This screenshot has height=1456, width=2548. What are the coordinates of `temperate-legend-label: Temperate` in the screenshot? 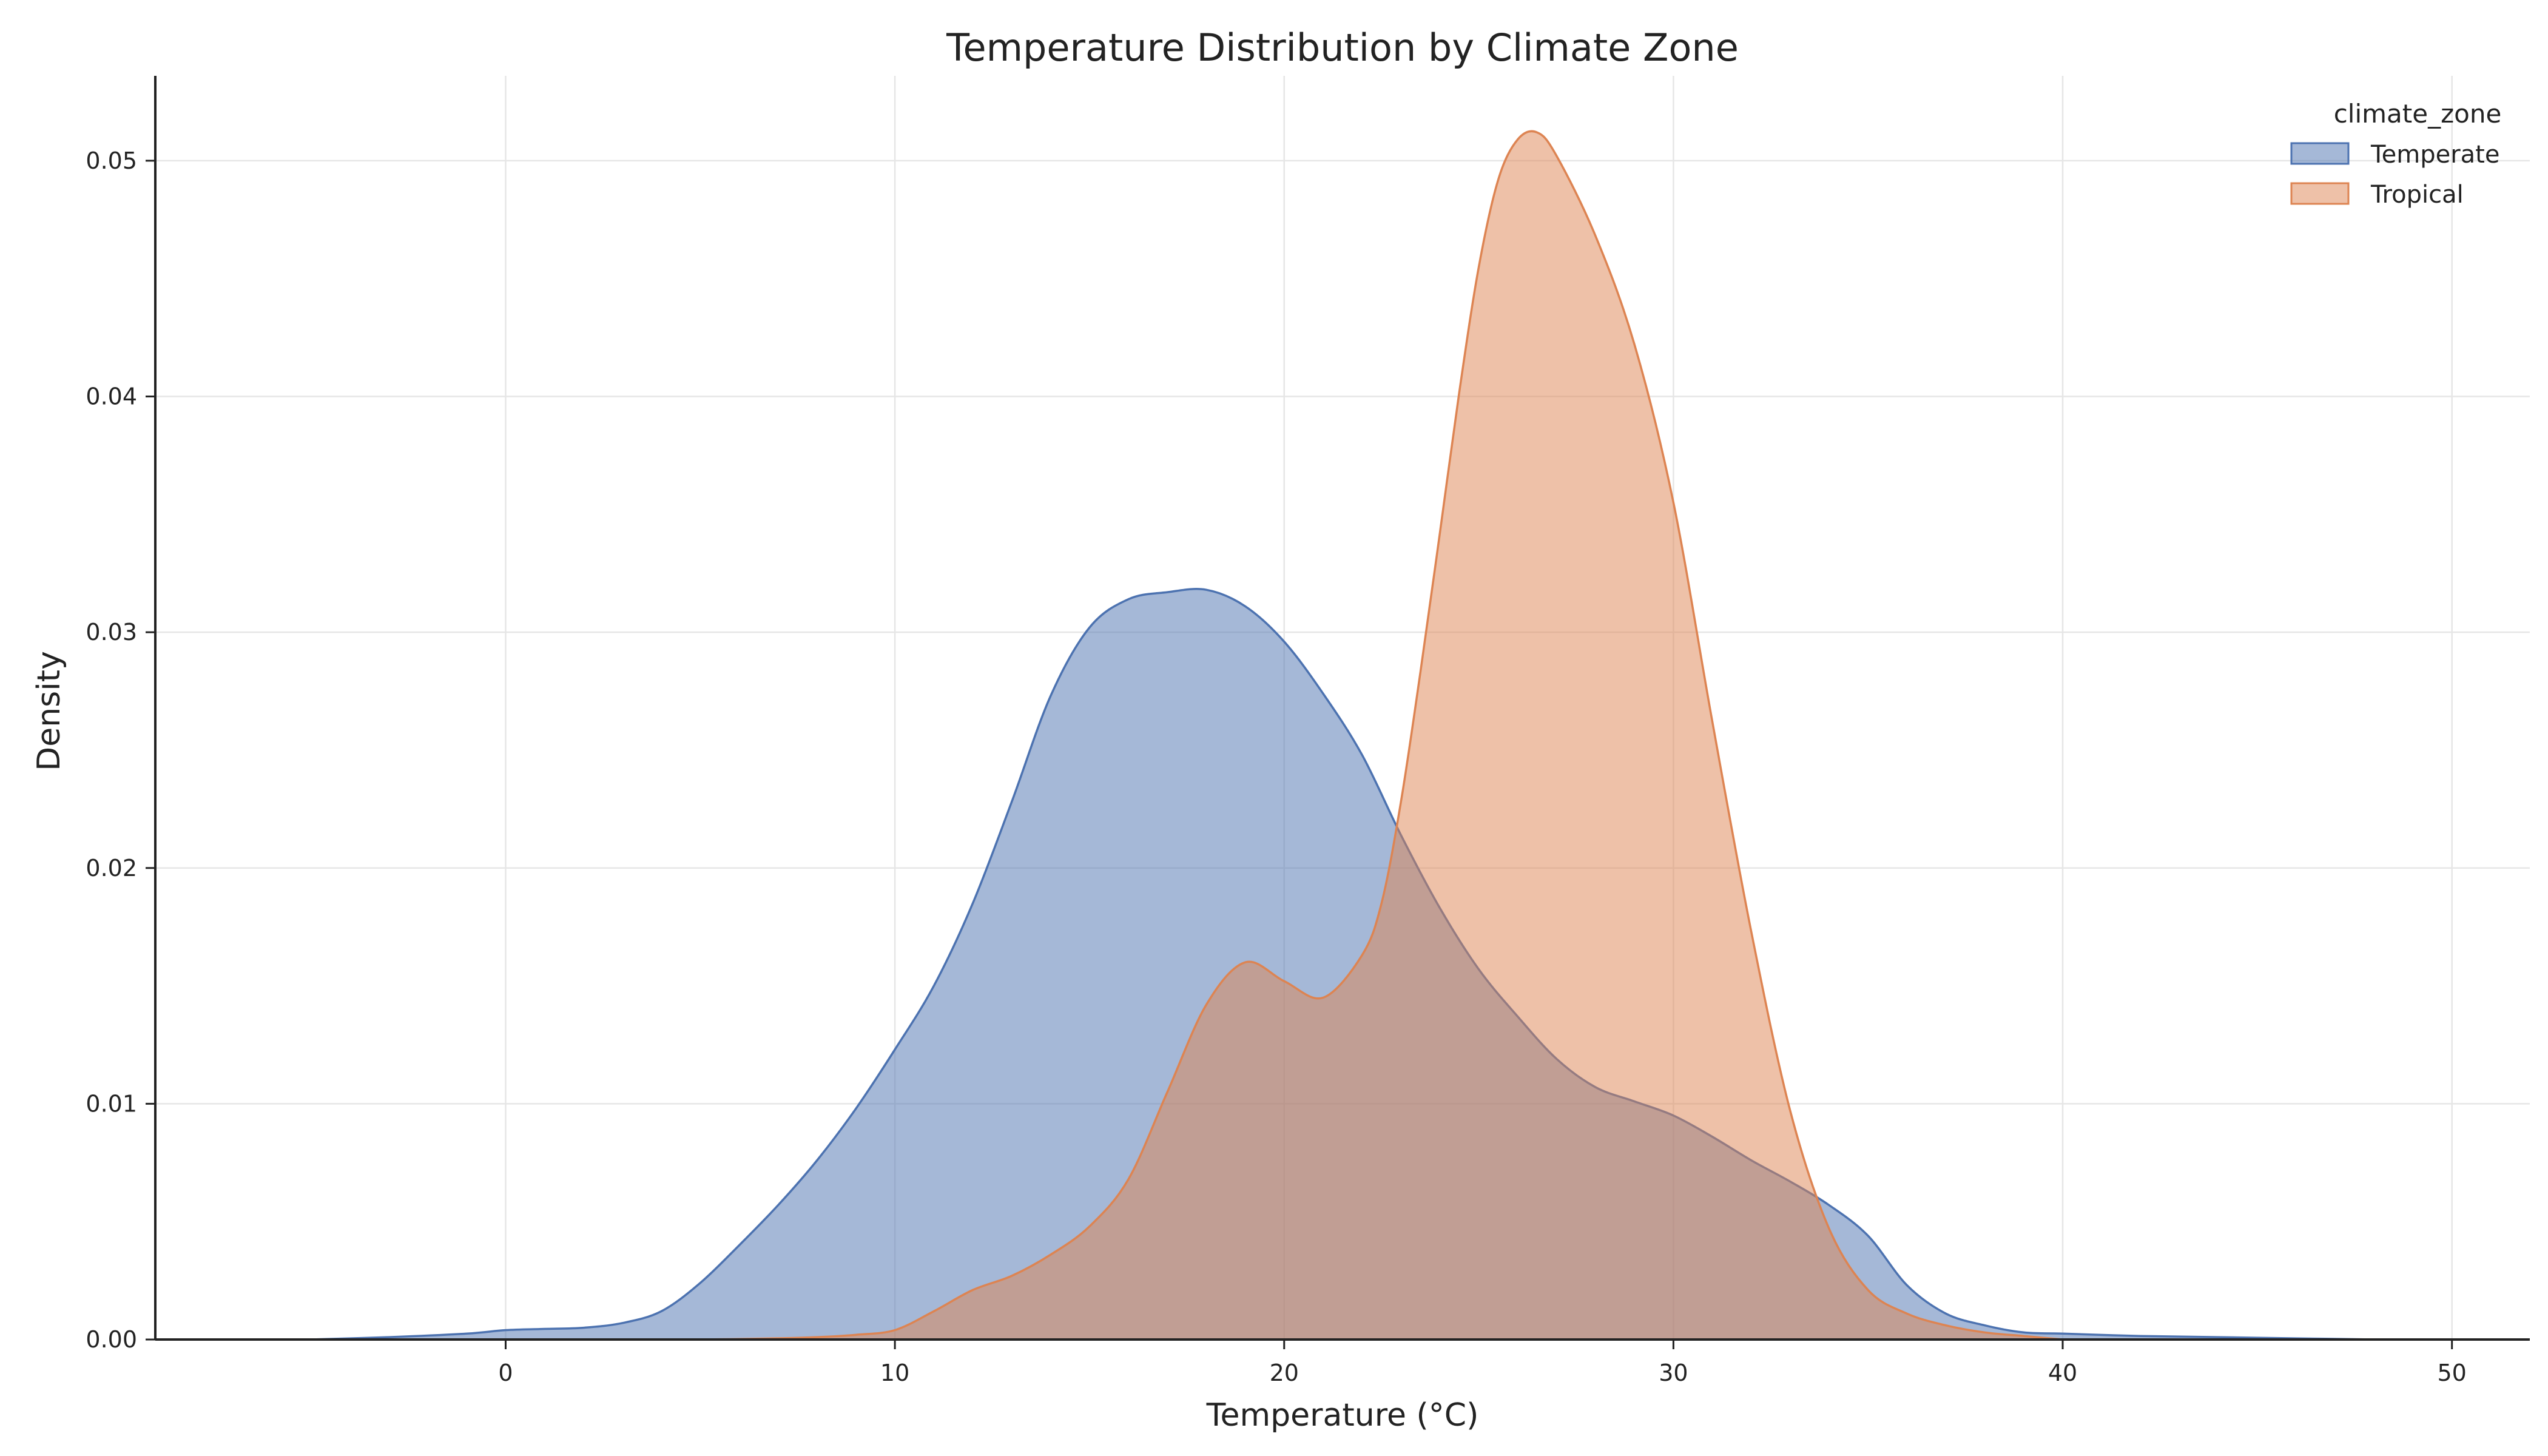 It's located at (2434, 155).